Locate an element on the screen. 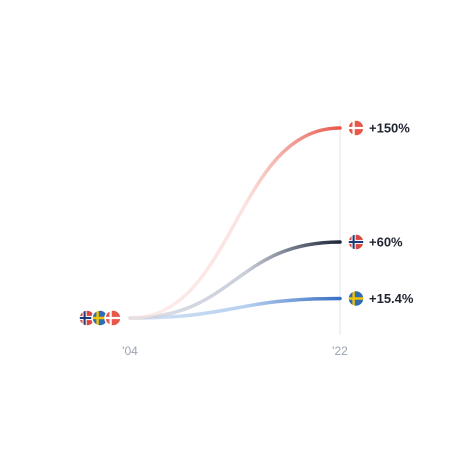  end-value-labels: +150% +60% +15.4% is located at coordinates (380, 213).